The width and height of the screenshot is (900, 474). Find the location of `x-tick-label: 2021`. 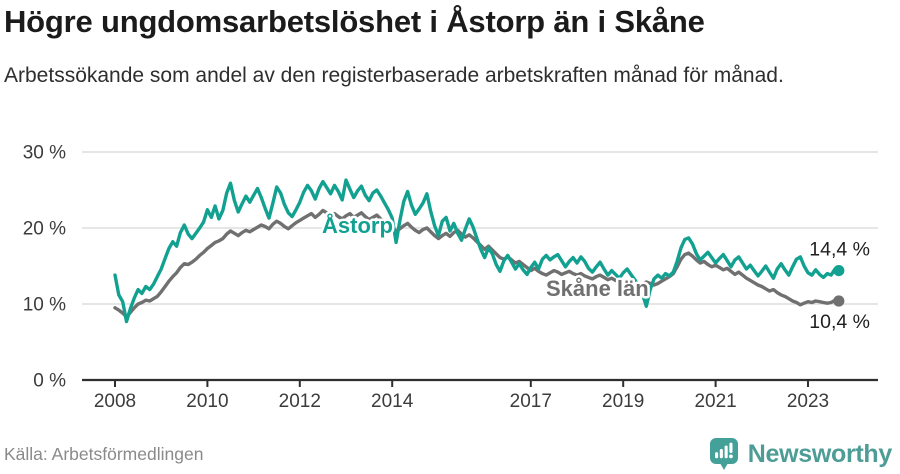

x-tick-label: 2021 is located at coordinates (715, 401).